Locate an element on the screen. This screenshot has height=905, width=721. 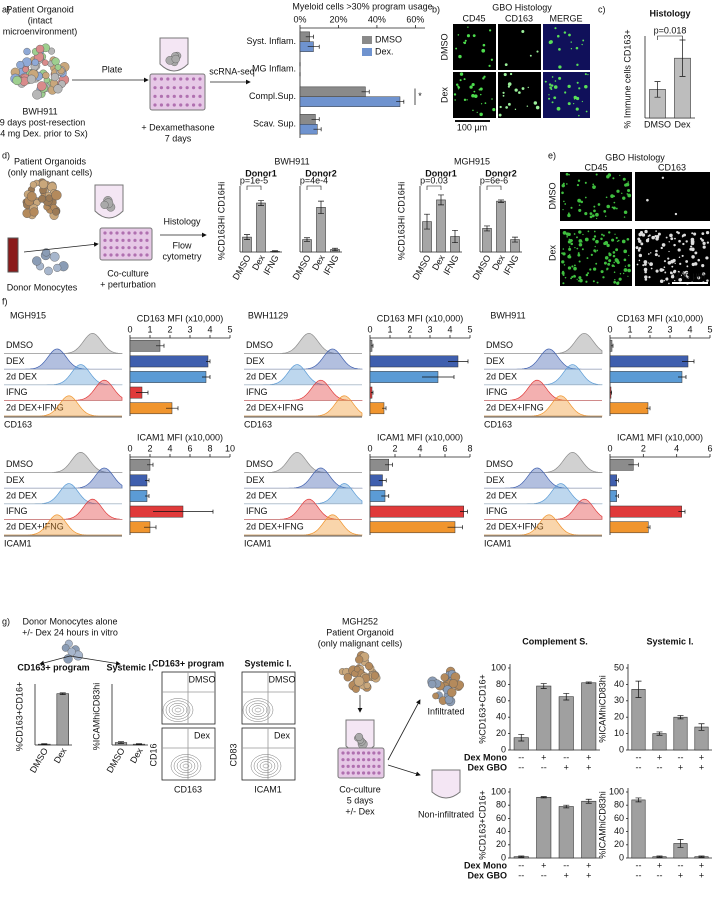
y-tick-label: 60 is located at coordinates (619, 818).